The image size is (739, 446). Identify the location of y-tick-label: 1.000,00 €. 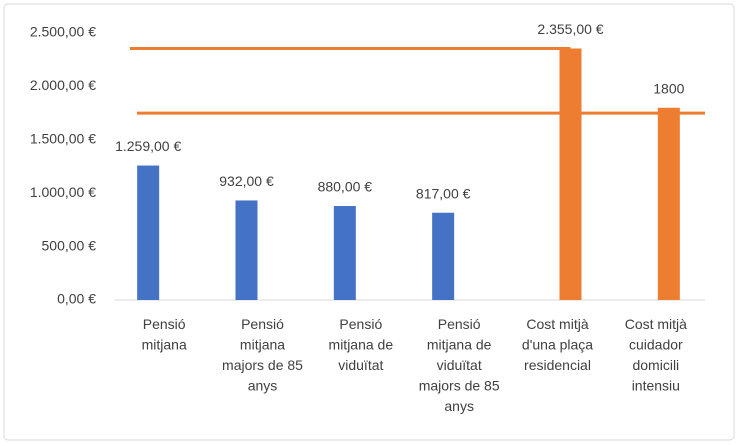
(63, 192).